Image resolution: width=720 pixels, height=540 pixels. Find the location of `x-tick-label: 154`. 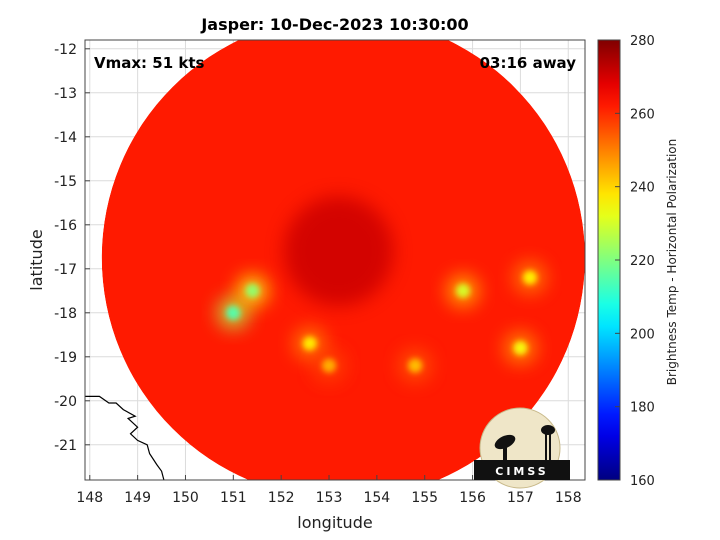

x-tick-label: 154 is located at coordinates (376, 498).